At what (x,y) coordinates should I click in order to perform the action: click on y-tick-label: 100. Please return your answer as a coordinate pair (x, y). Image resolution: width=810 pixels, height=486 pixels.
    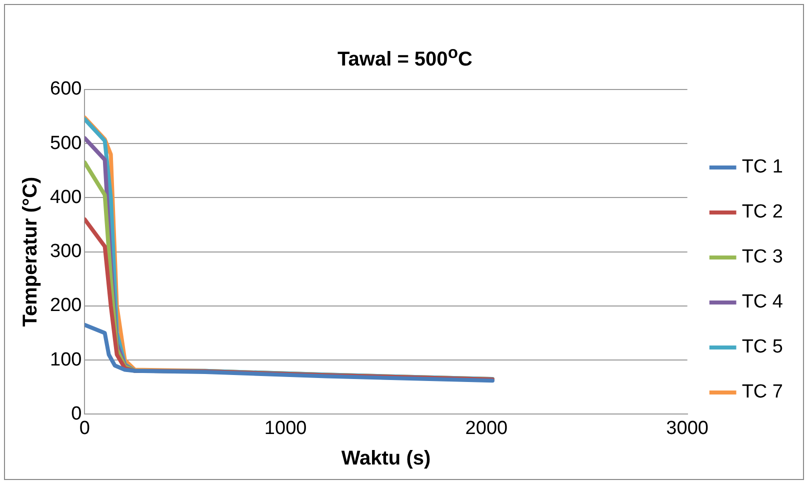
    Looking at the image, I should click on (66, 359).